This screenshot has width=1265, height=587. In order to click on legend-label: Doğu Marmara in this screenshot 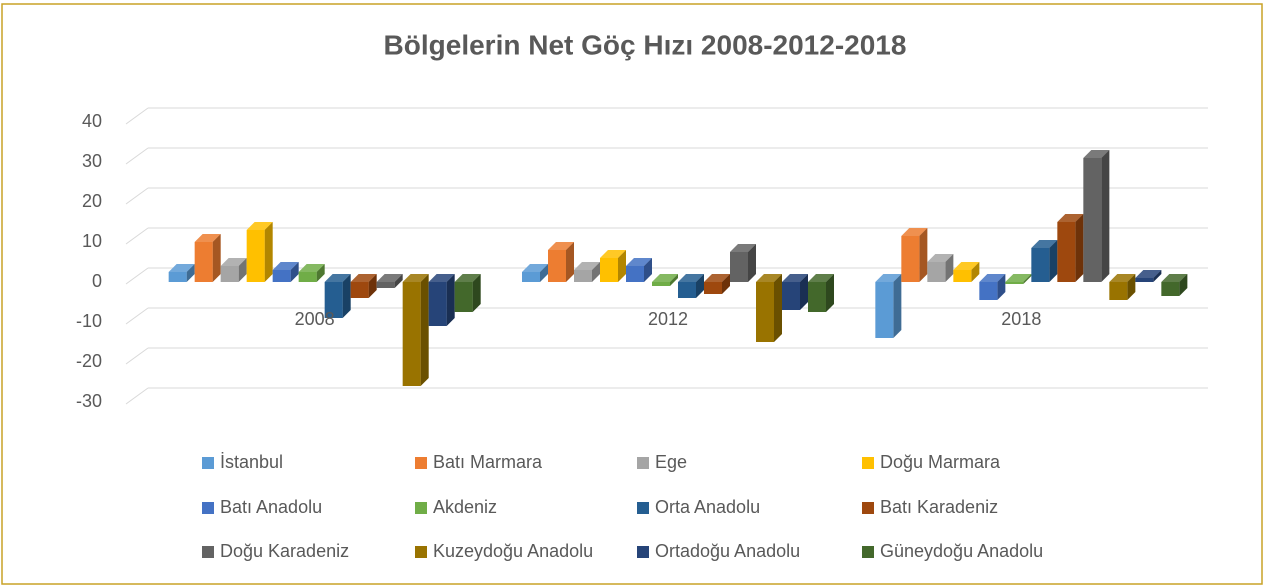, I will do `click(940, 462)`.